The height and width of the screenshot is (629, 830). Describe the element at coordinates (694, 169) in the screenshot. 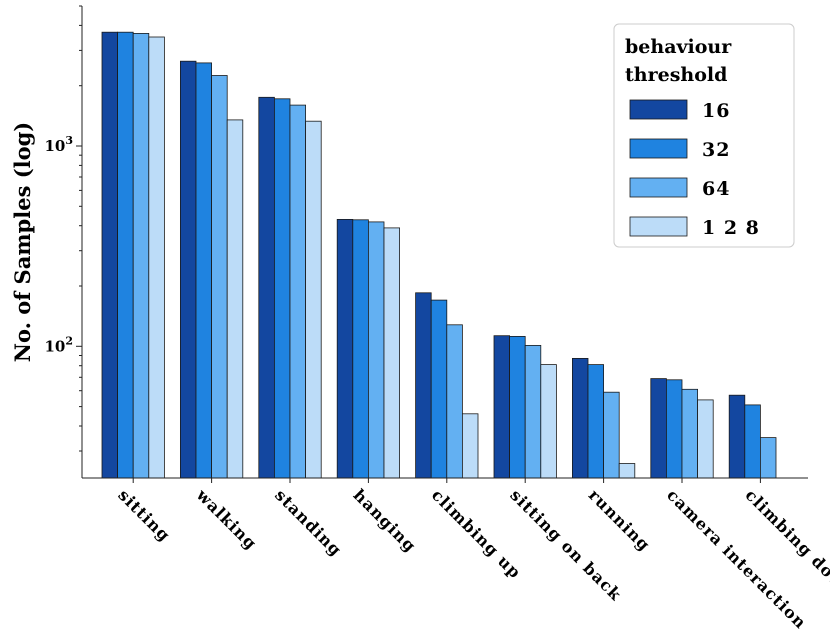

I see `legend-items: 16 32 64 1 2 8` at that location.